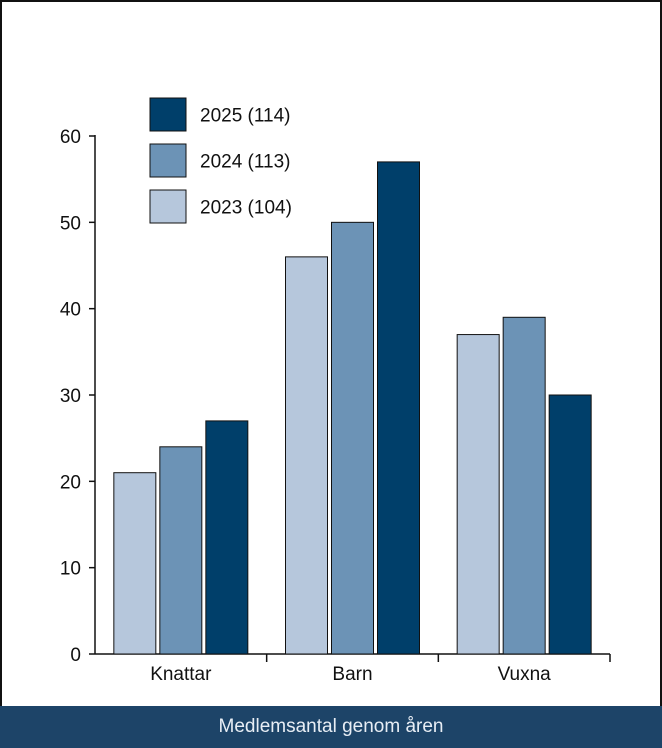  I want to click on y-tick-label: 0, so click(75, 655).